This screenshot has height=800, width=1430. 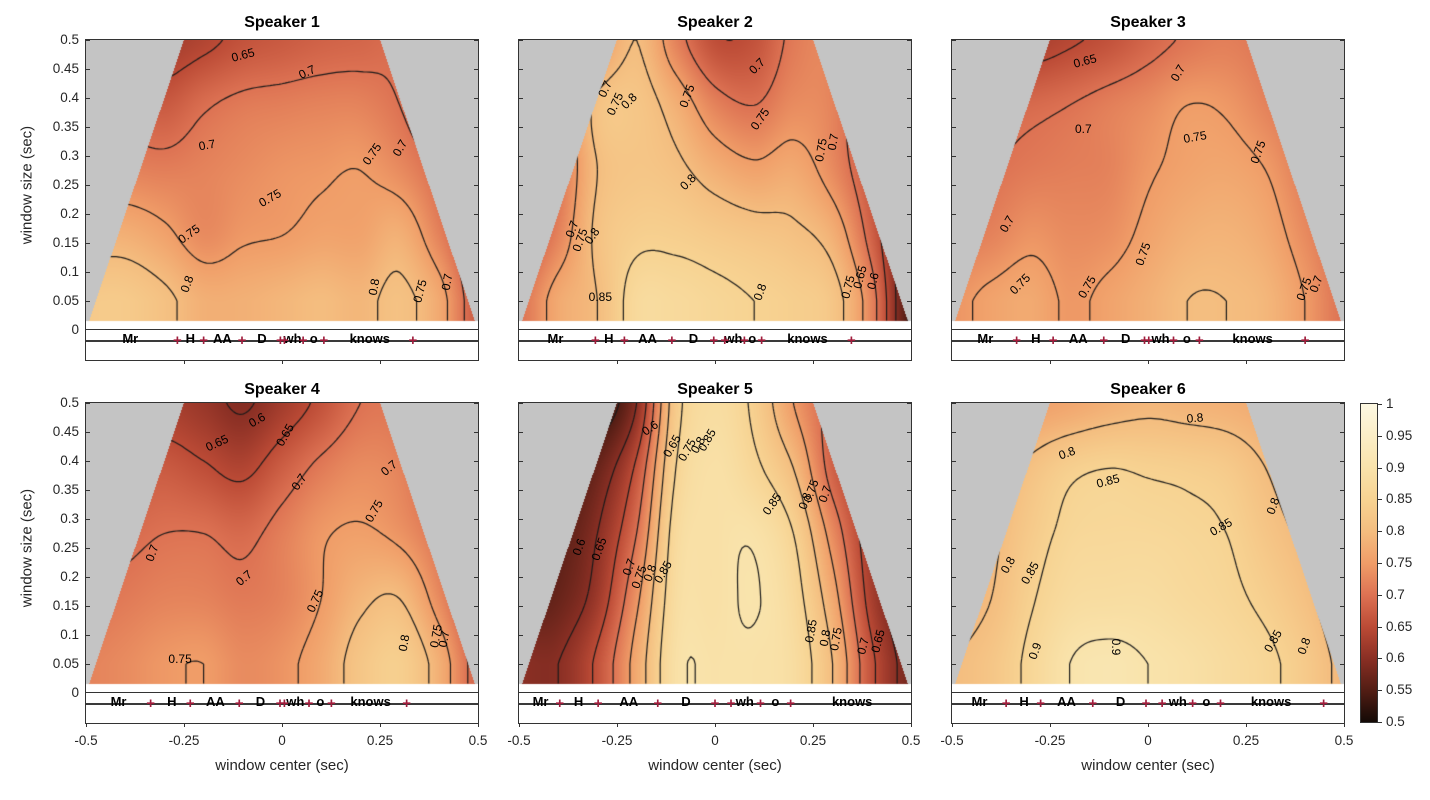 I want to click on colorbar-tick-label: 0.75, so click(x=1399, y=562).